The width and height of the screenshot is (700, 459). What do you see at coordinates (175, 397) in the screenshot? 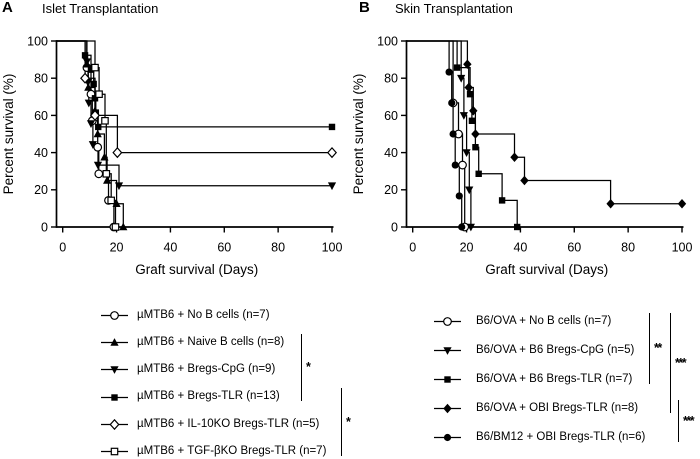
I see `legend-item: µMTB6 + Bregs-TLR (n=13)` at bounding box center [175, 397].